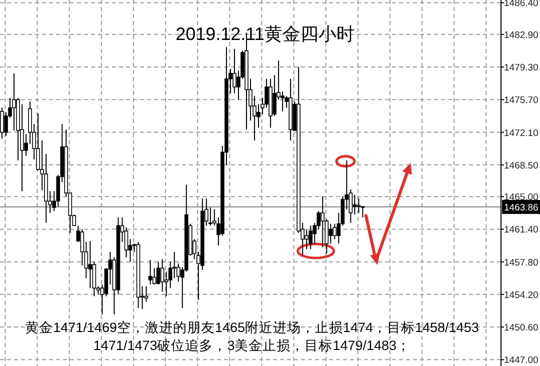 This screenshot has width=540, height=366. Describe the element at coordinates (521, 328) in the screenshot. I see `y-tick-label: 1450.60` at that location.